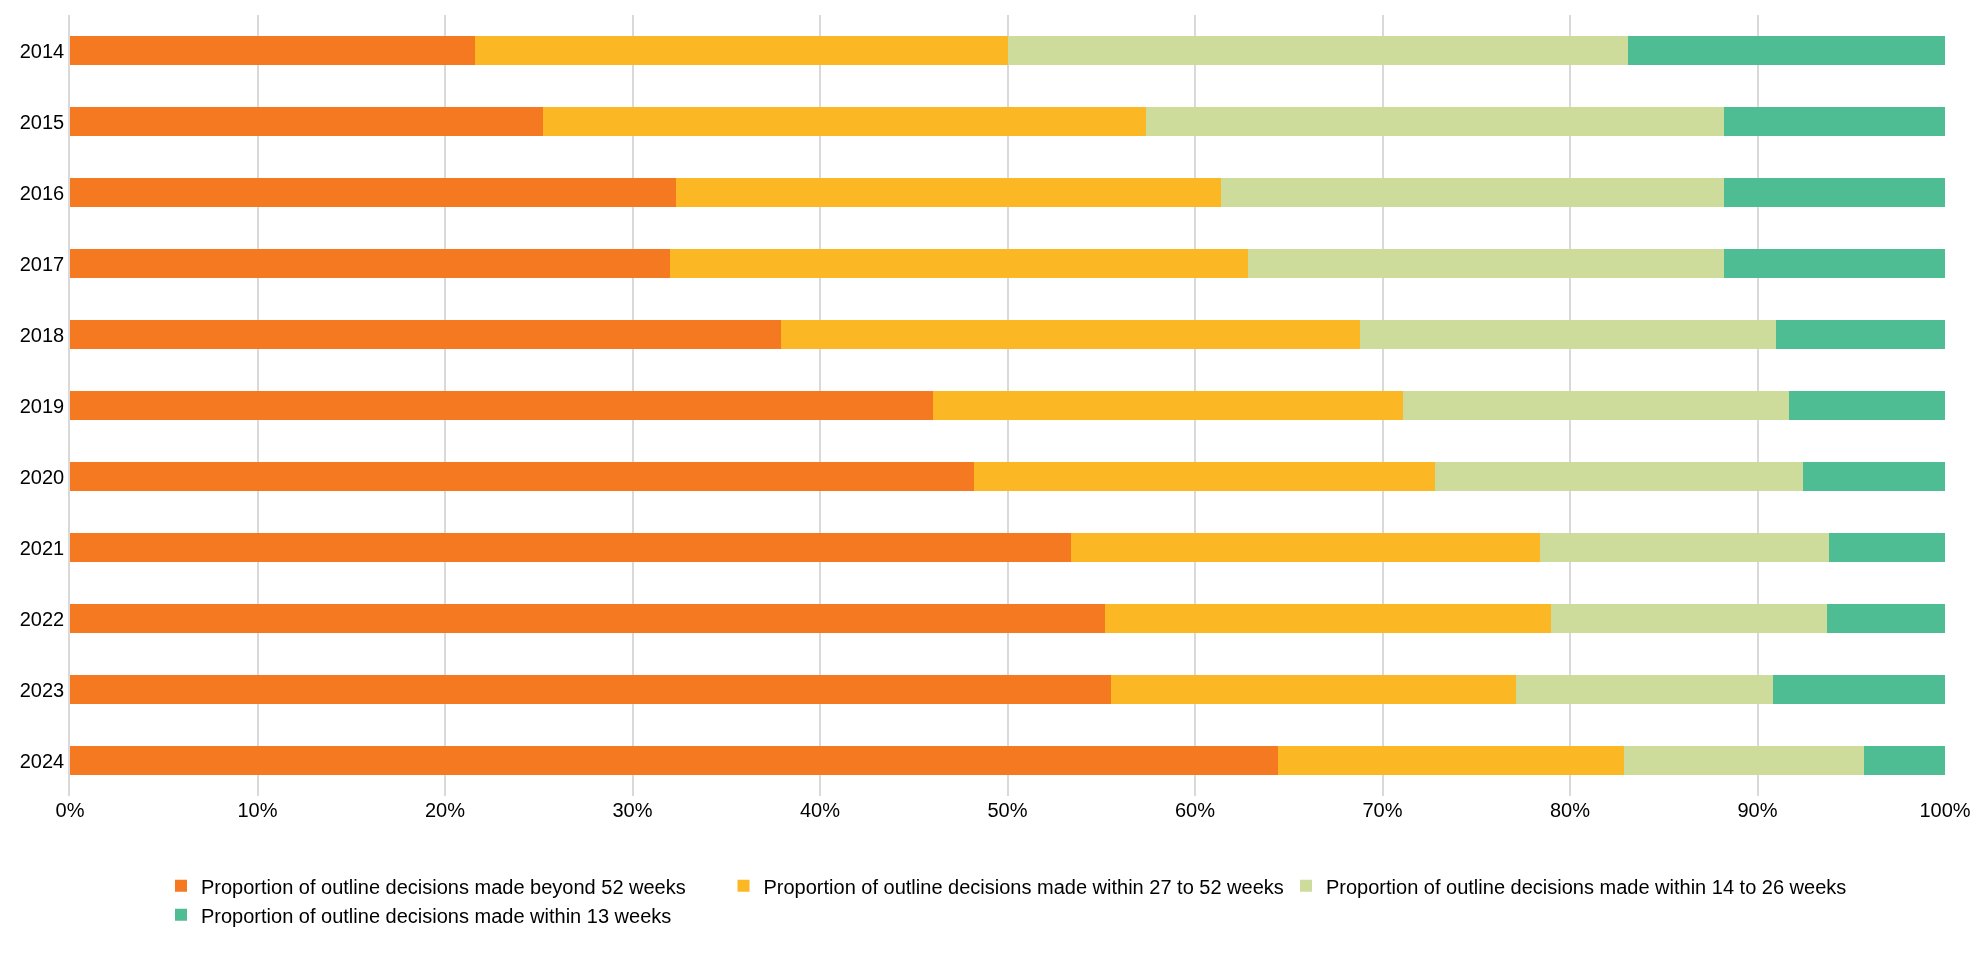 This screenshot has height=976, width=1985. Describe the element at coordinates (70, 810) in the screenshot. I see `x-tick-label: 0%` at that location.